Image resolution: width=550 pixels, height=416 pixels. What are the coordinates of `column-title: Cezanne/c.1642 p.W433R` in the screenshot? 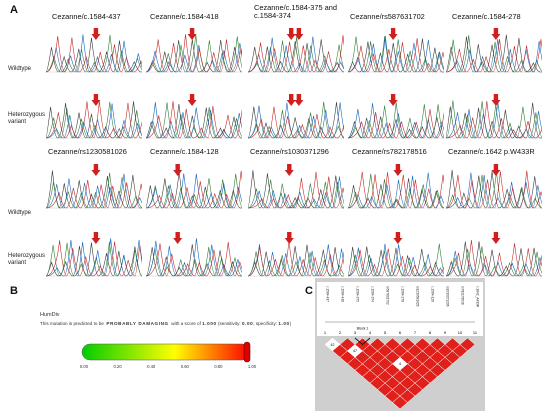 It's located at (491, 151).